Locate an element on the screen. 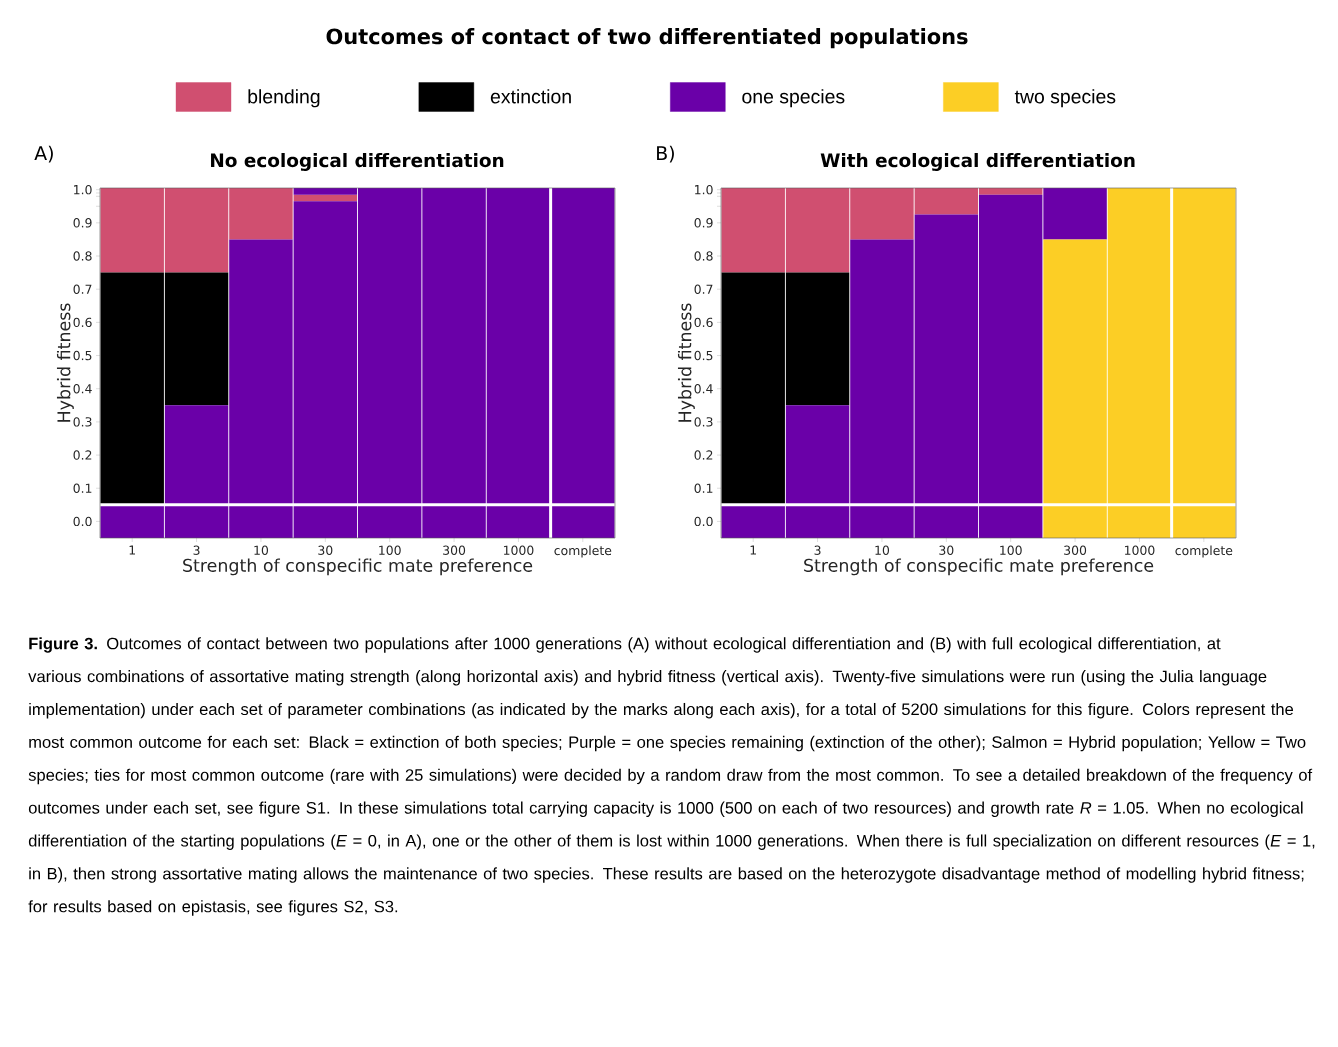 This screenshot has width=1338, height=1047. text: B) is located at coordinates (665, 154).